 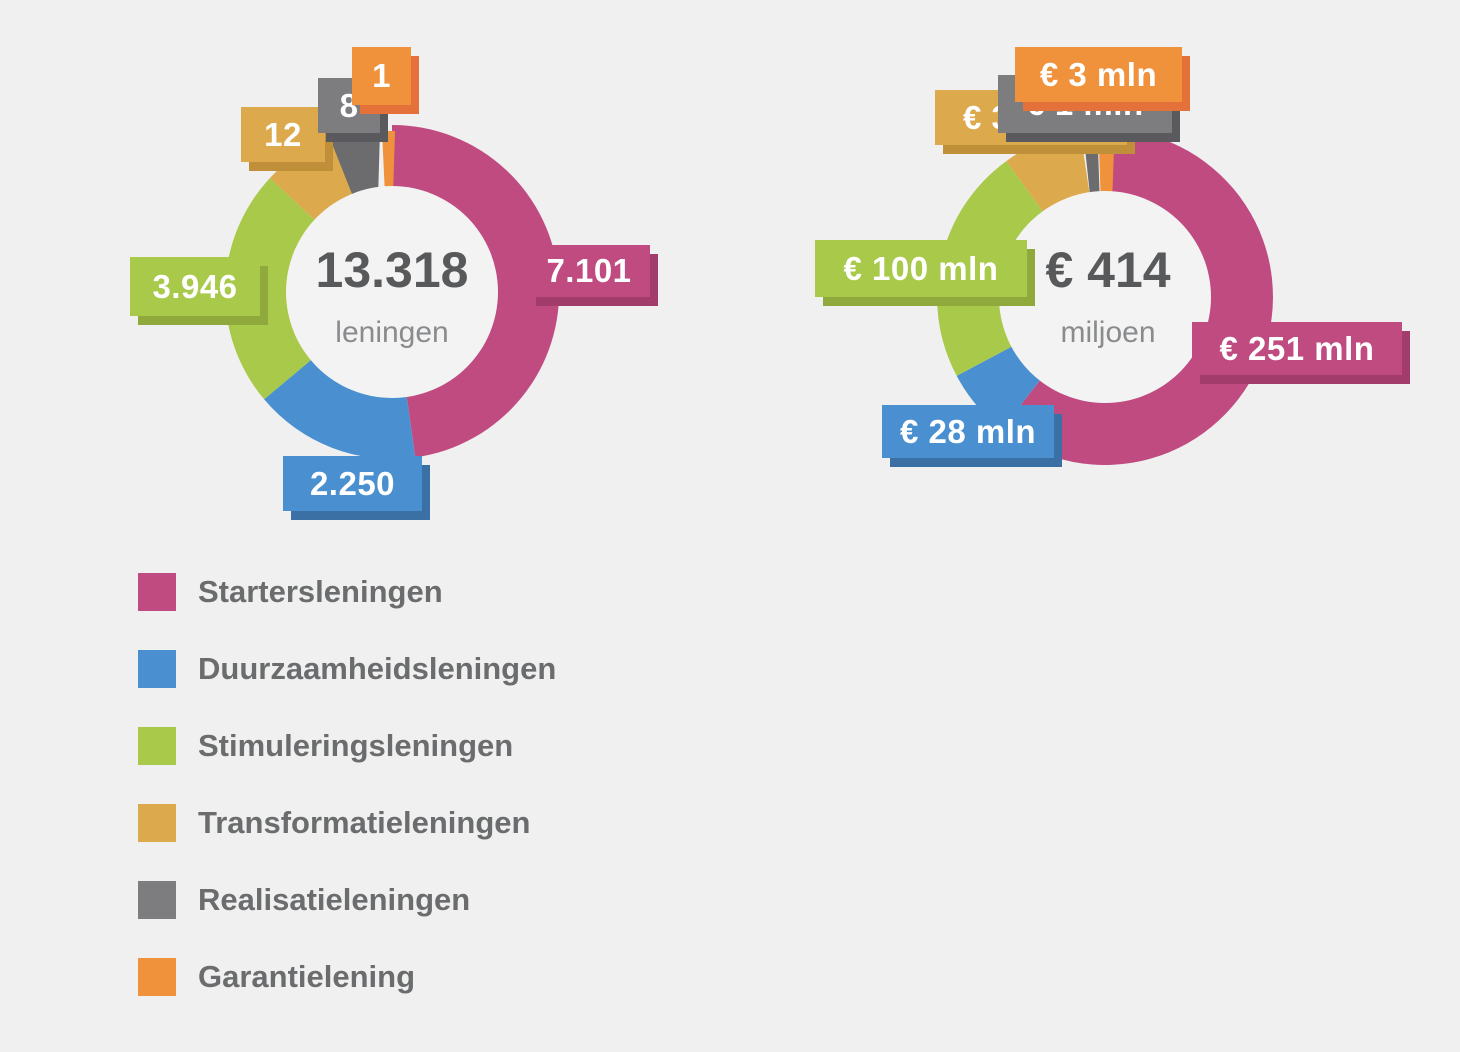 I want to click on value-label-amount-startersleningen: € 251 mln, so click(x=1297, y=348).